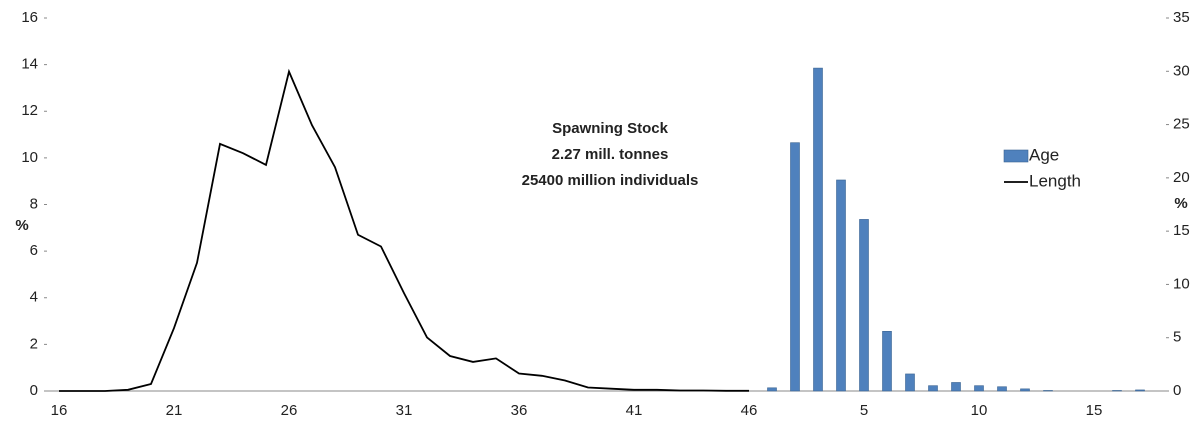 This screenshot has height=425, width=1204. Describe the element at coordinates (519, 410) in the screenshot. I see `x-tick-label: 36` at that location.